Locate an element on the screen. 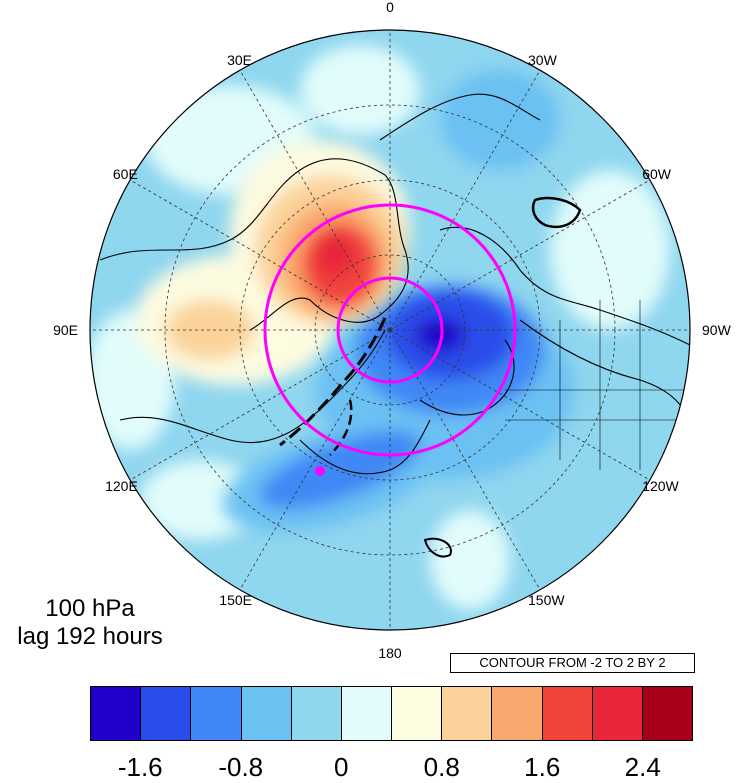 The width and height of the screenshot is (749, 783). colorbar-tick-label: -0.8 is located at coordinates (241, 767).